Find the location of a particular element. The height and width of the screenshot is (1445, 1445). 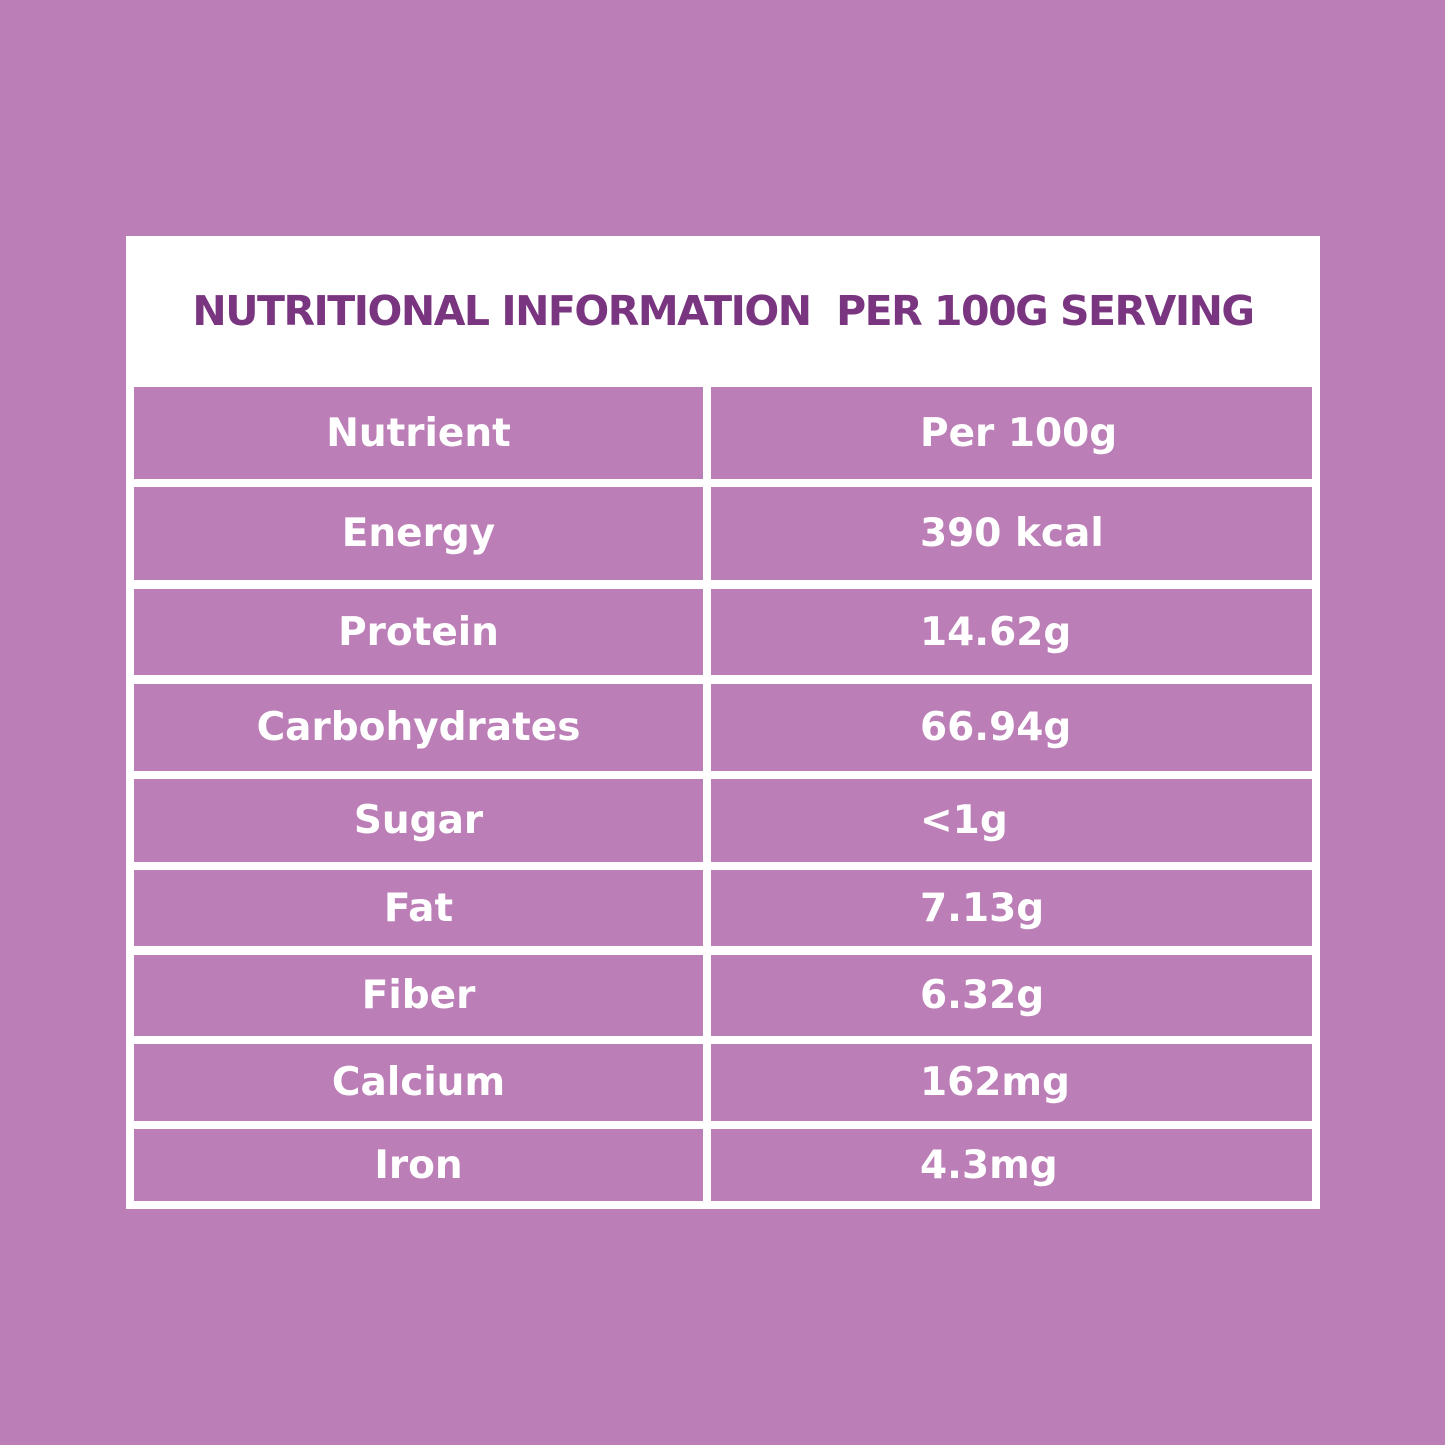

nutrient-value-protein: 14.62g is located at coordinates (1011, 632).